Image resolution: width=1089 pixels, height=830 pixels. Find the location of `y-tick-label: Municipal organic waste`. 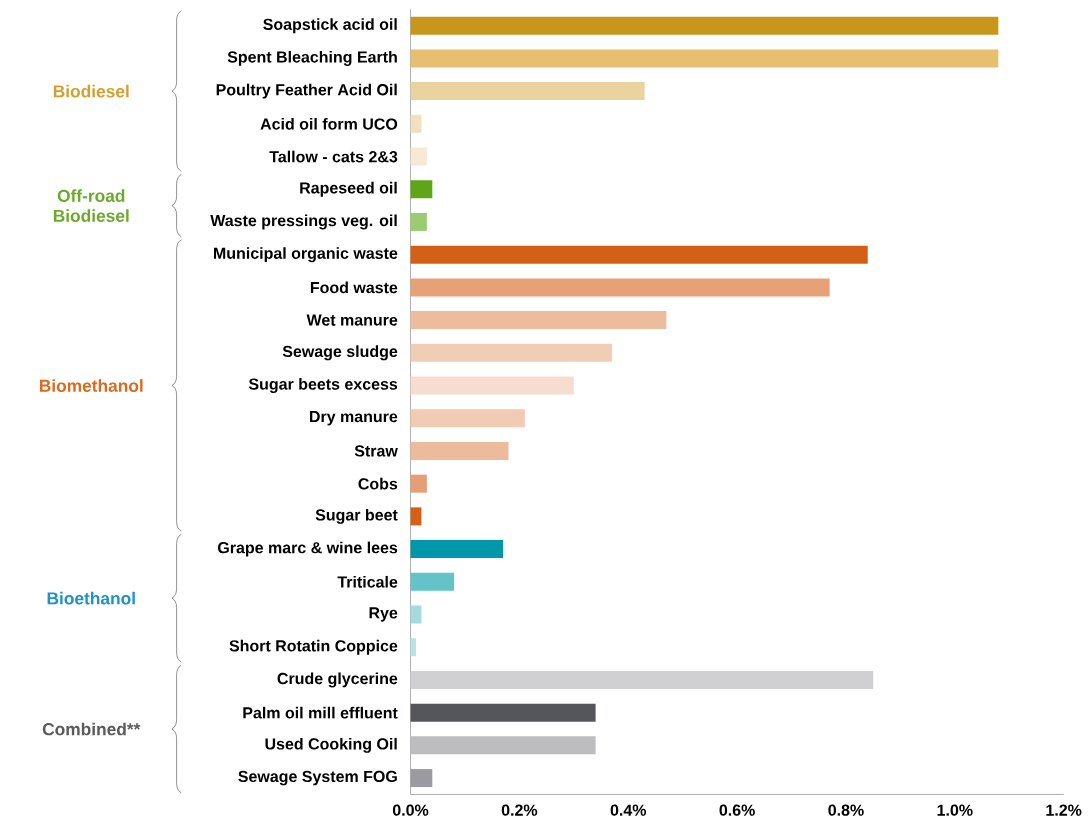

y-tick-label: Municipal organic waste is located at coordinates (306, 254).